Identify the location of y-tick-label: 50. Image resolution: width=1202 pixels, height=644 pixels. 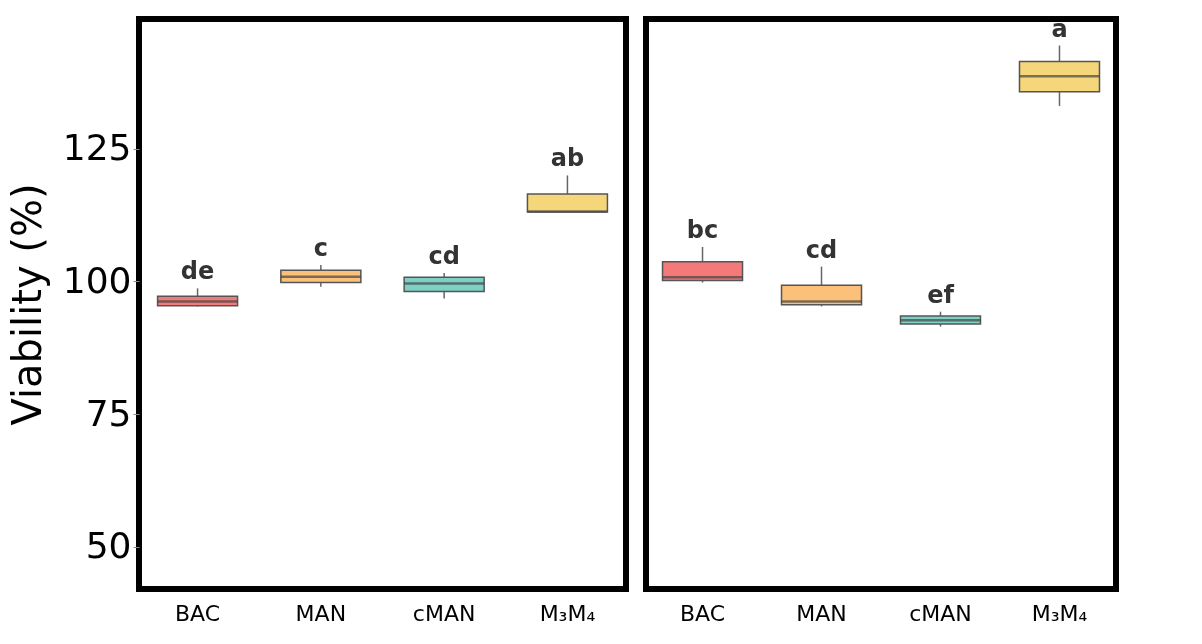
(108, 546).